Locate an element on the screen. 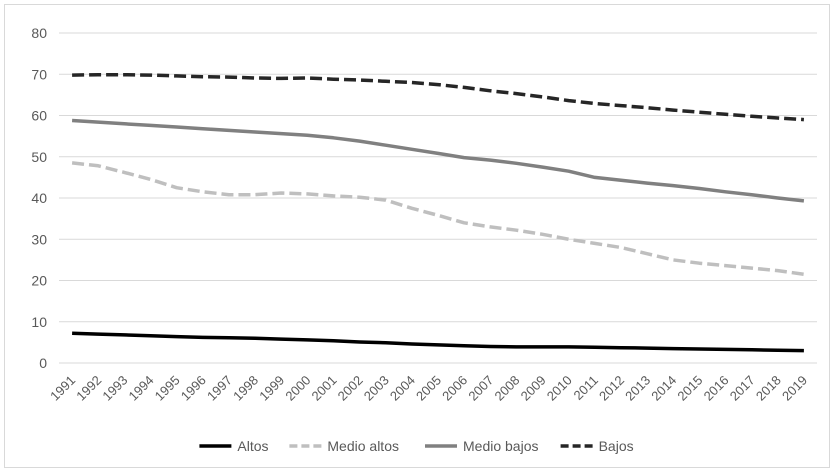 The image size is (836, 474). x-tick-label: 2005 is located at coordinates (428, 388).